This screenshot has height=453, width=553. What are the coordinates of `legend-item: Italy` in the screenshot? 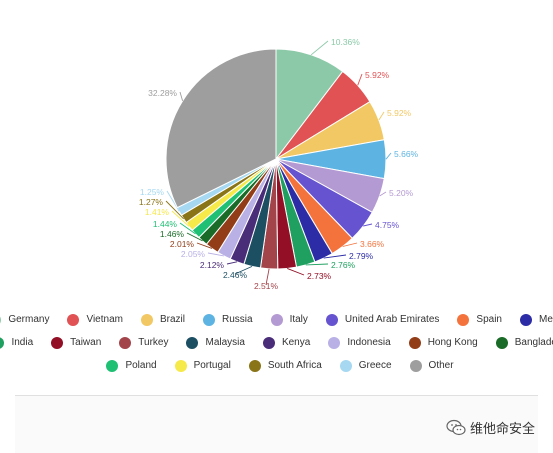 It's located at (289, 319).